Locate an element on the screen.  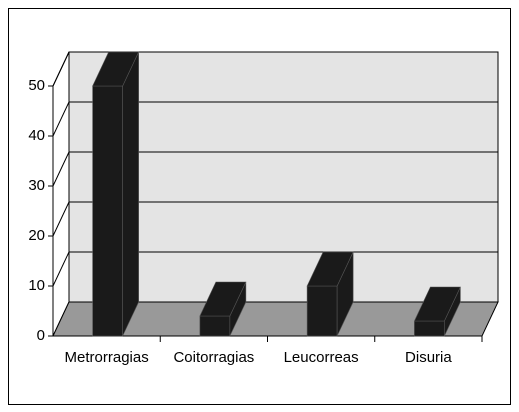
y-tick-label: 0 is located at coordinates (41, 335).